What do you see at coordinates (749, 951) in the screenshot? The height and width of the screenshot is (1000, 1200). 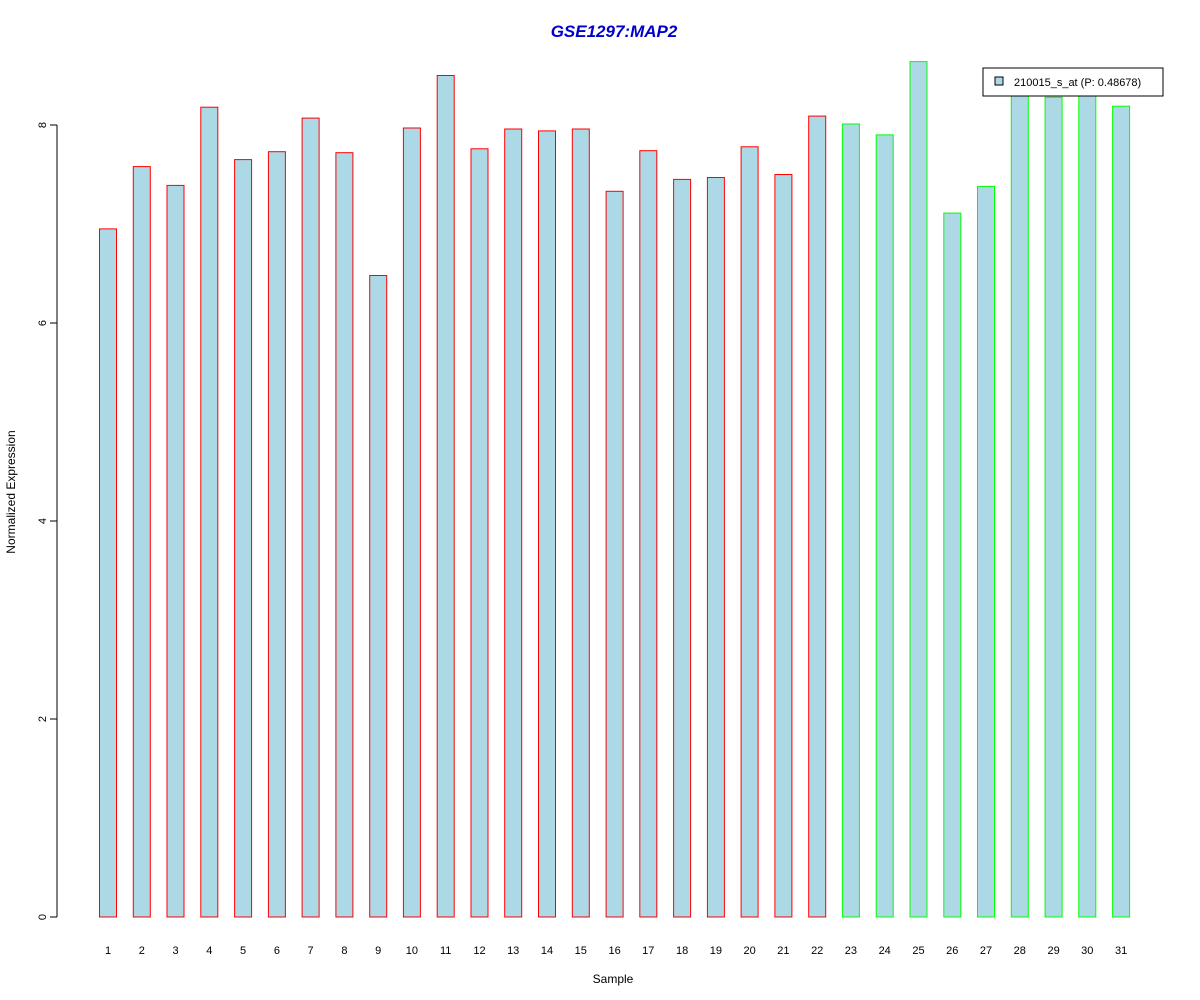 I see `x-tick-label: 20` at bounding box center [749, 951].